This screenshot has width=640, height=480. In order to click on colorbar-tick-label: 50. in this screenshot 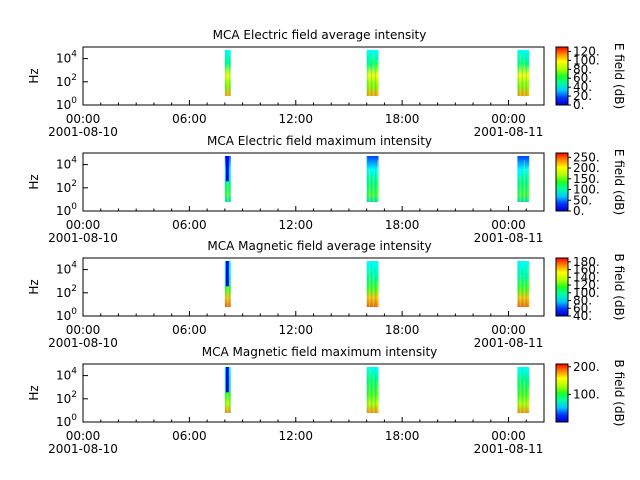, I will do `click(582, 200)`.